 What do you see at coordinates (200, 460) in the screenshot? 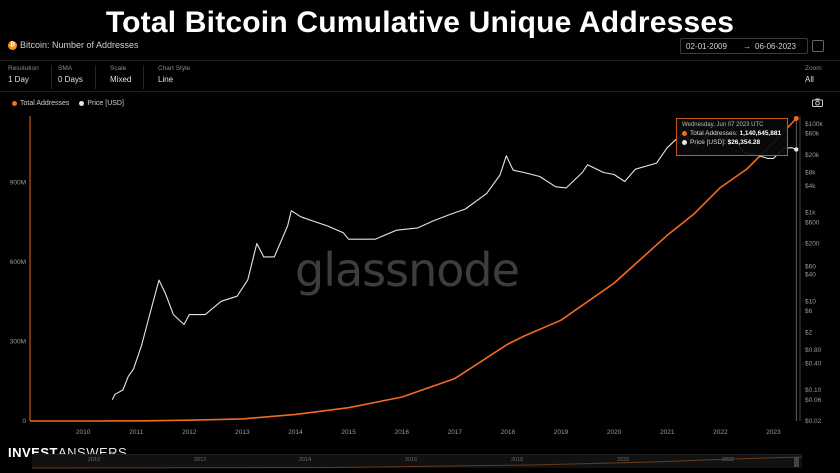
I see `navigator-label: 2012` at bounding box center [200, 460].